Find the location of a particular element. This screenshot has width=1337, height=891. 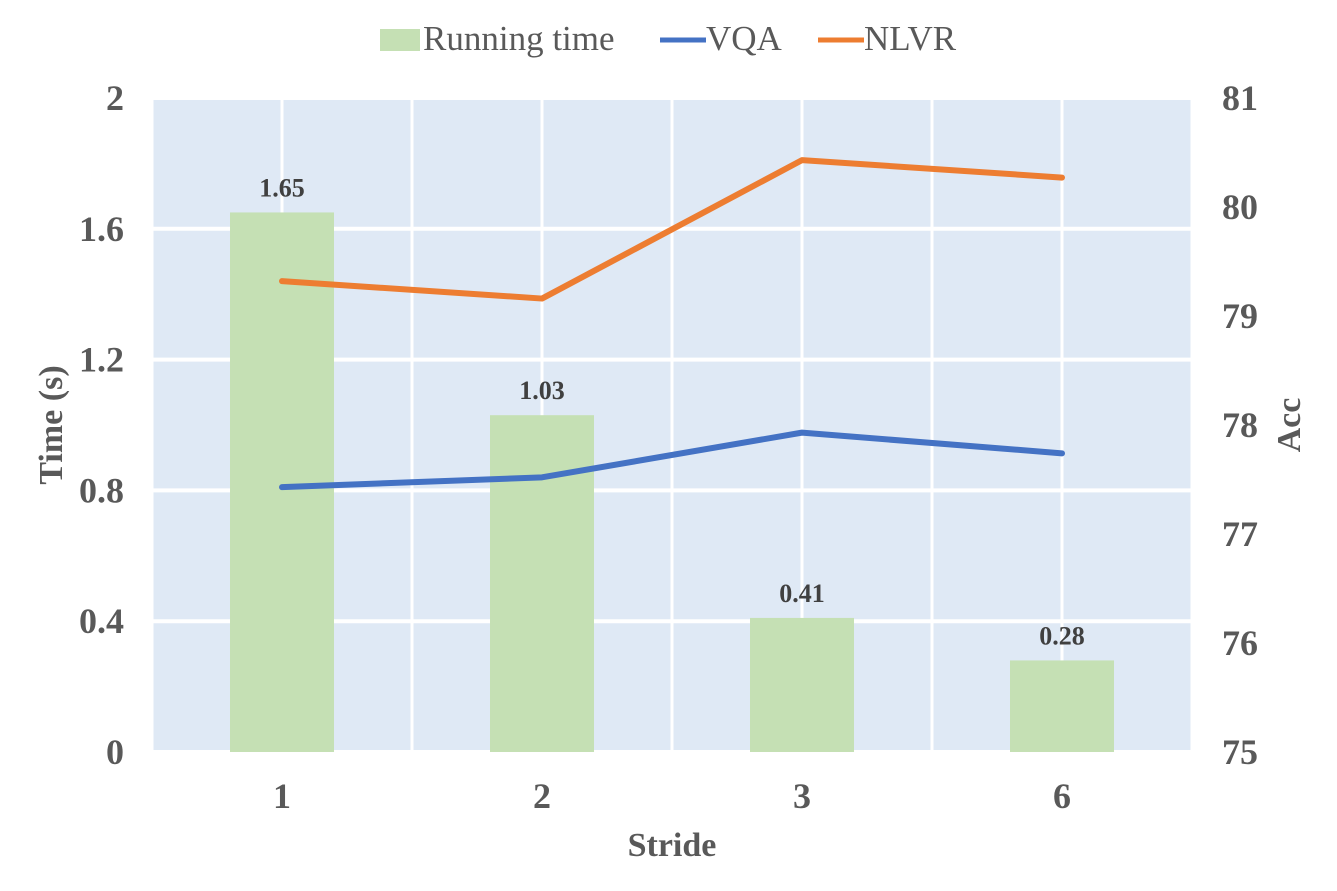

right-tick-label: 76 is located at coordinates (1240, 643).